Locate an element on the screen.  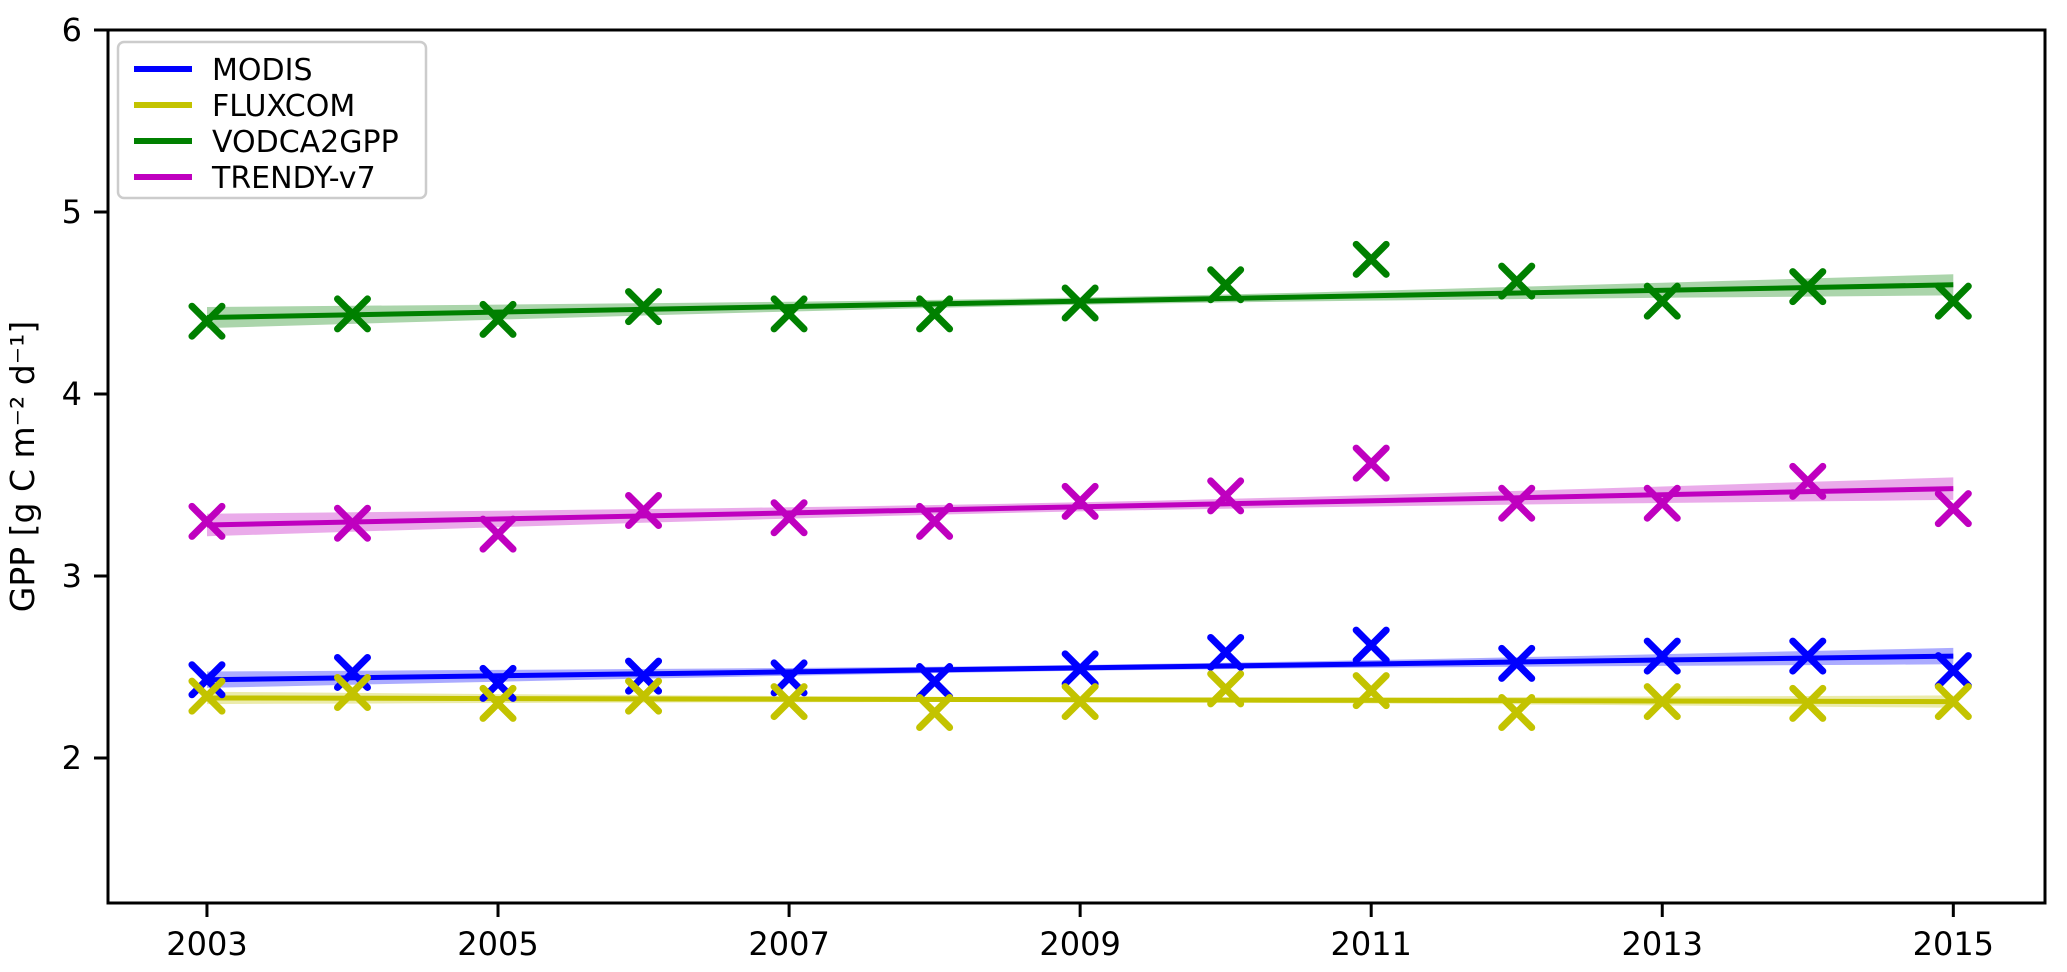
data-marker-fluxcom-2003 is located at coordinates (207, 696).